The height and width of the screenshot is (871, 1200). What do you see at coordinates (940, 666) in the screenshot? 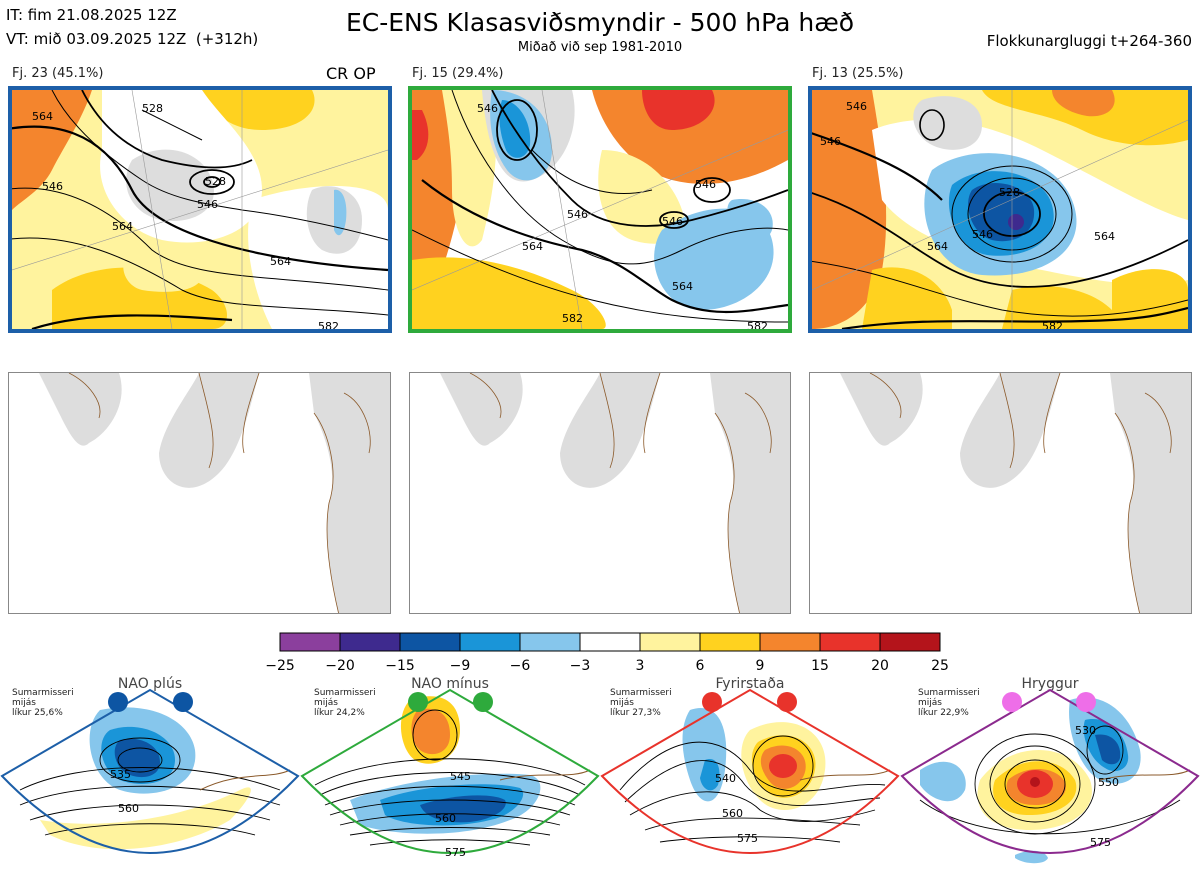
I see `colorbar-tick-label: 25` at bounding box center [940, 666].